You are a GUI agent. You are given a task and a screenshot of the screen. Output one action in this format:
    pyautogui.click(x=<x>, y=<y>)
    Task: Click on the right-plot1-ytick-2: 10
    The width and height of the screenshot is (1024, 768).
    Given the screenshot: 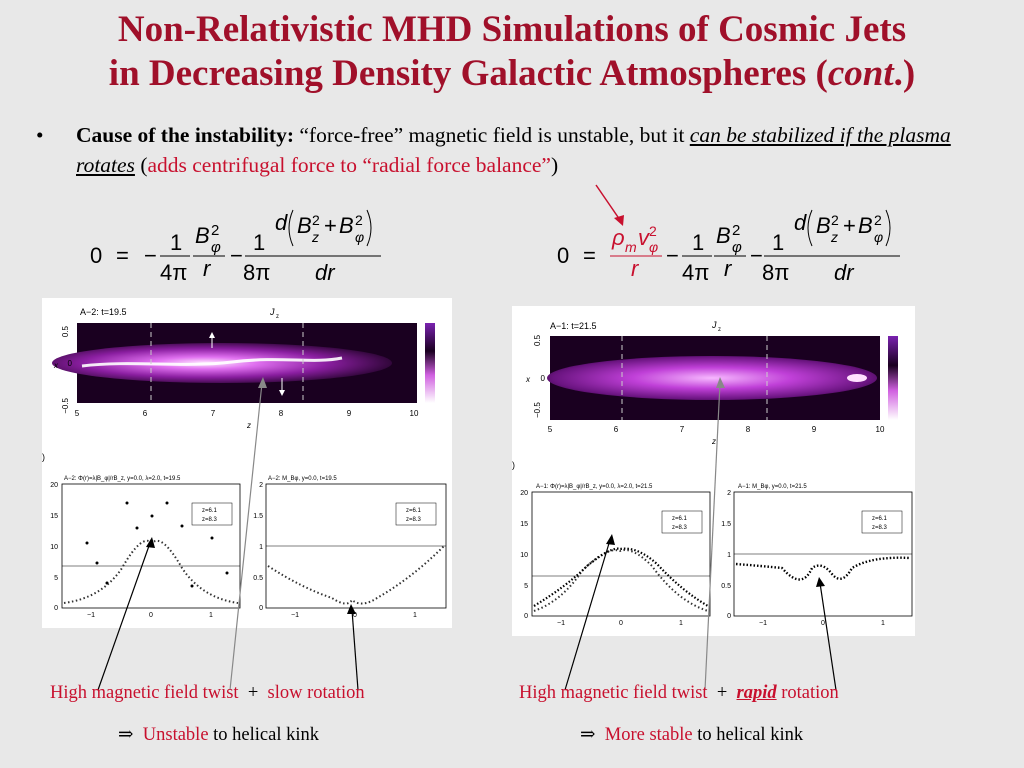 What is the action you would take?
    pyautogui.click(x=524, y=555)
    